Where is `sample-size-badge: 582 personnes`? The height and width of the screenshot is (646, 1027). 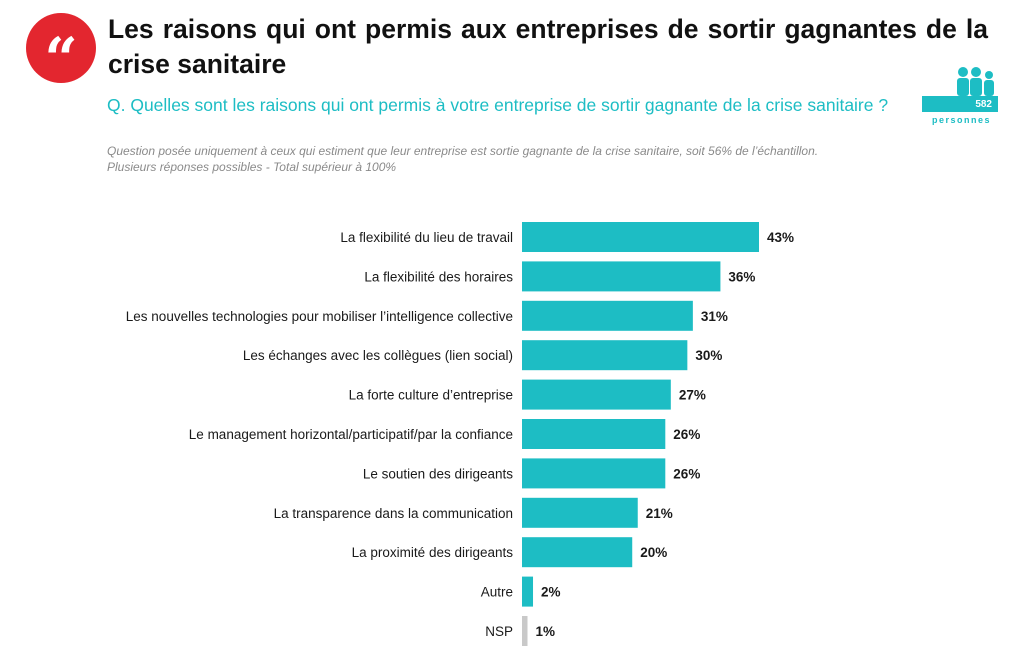 sample-size-badge: 582 personnes is located at coordinates (960, 96).